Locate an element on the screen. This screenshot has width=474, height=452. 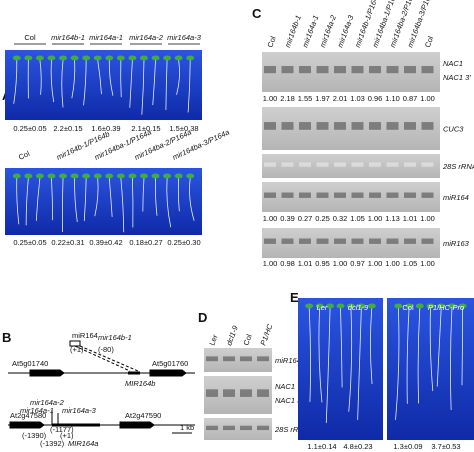
genotype-label: Col is located at coordinates (24, 155).